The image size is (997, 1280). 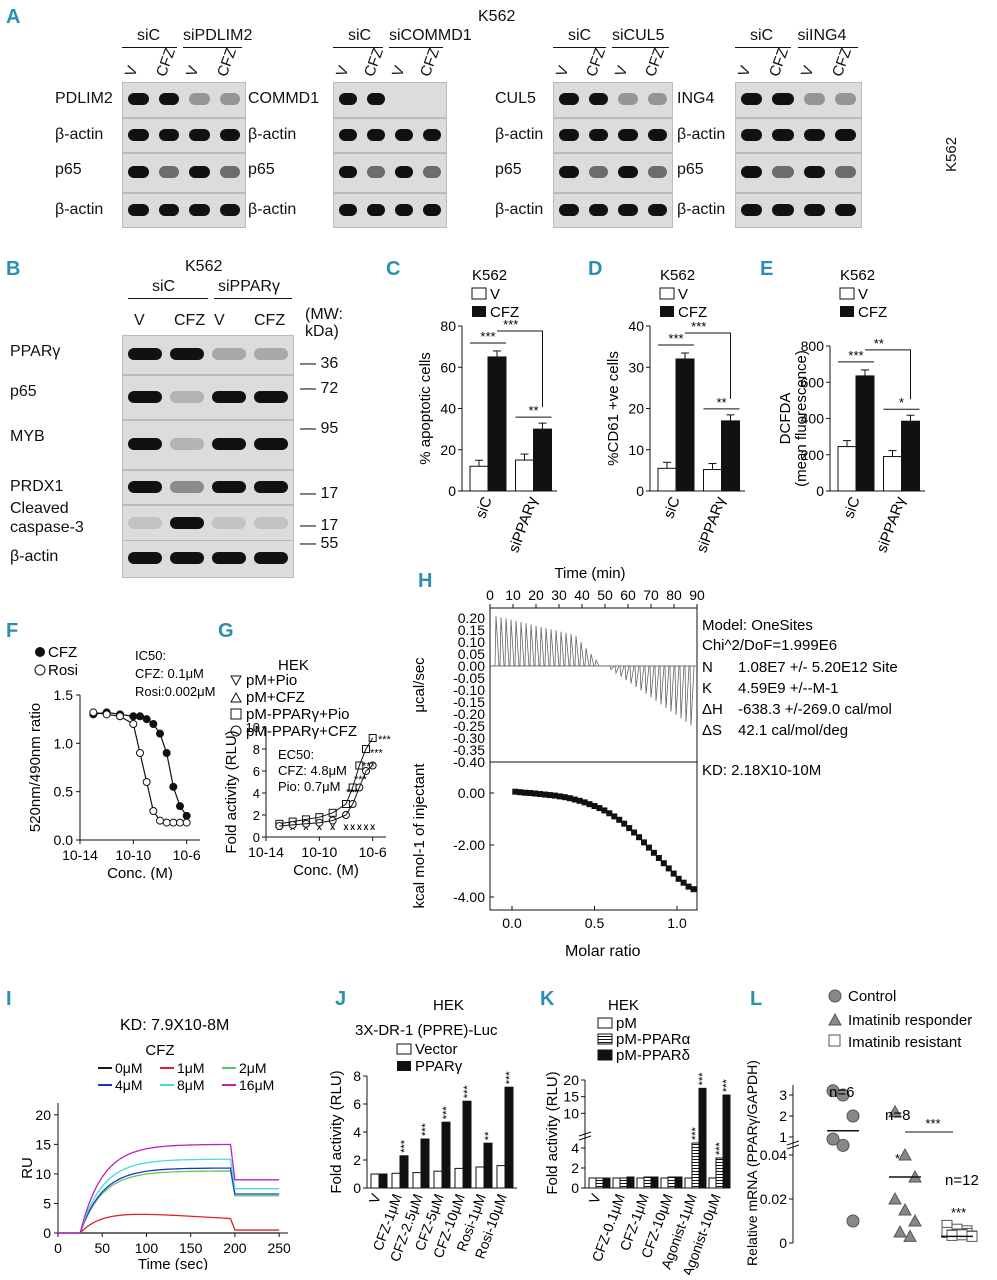 I want to click on fit-value: 4.59E9 +/--M-1, so click(x=788, y=688).